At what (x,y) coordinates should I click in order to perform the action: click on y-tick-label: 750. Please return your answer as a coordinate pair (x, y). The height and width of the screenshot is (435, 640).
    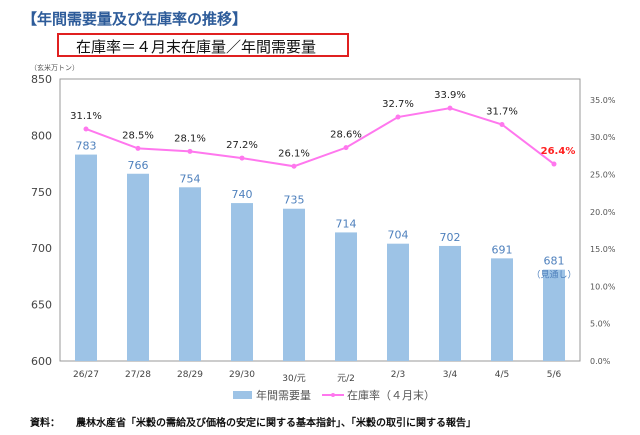
    Looking at the image, I should click on (41, 192).